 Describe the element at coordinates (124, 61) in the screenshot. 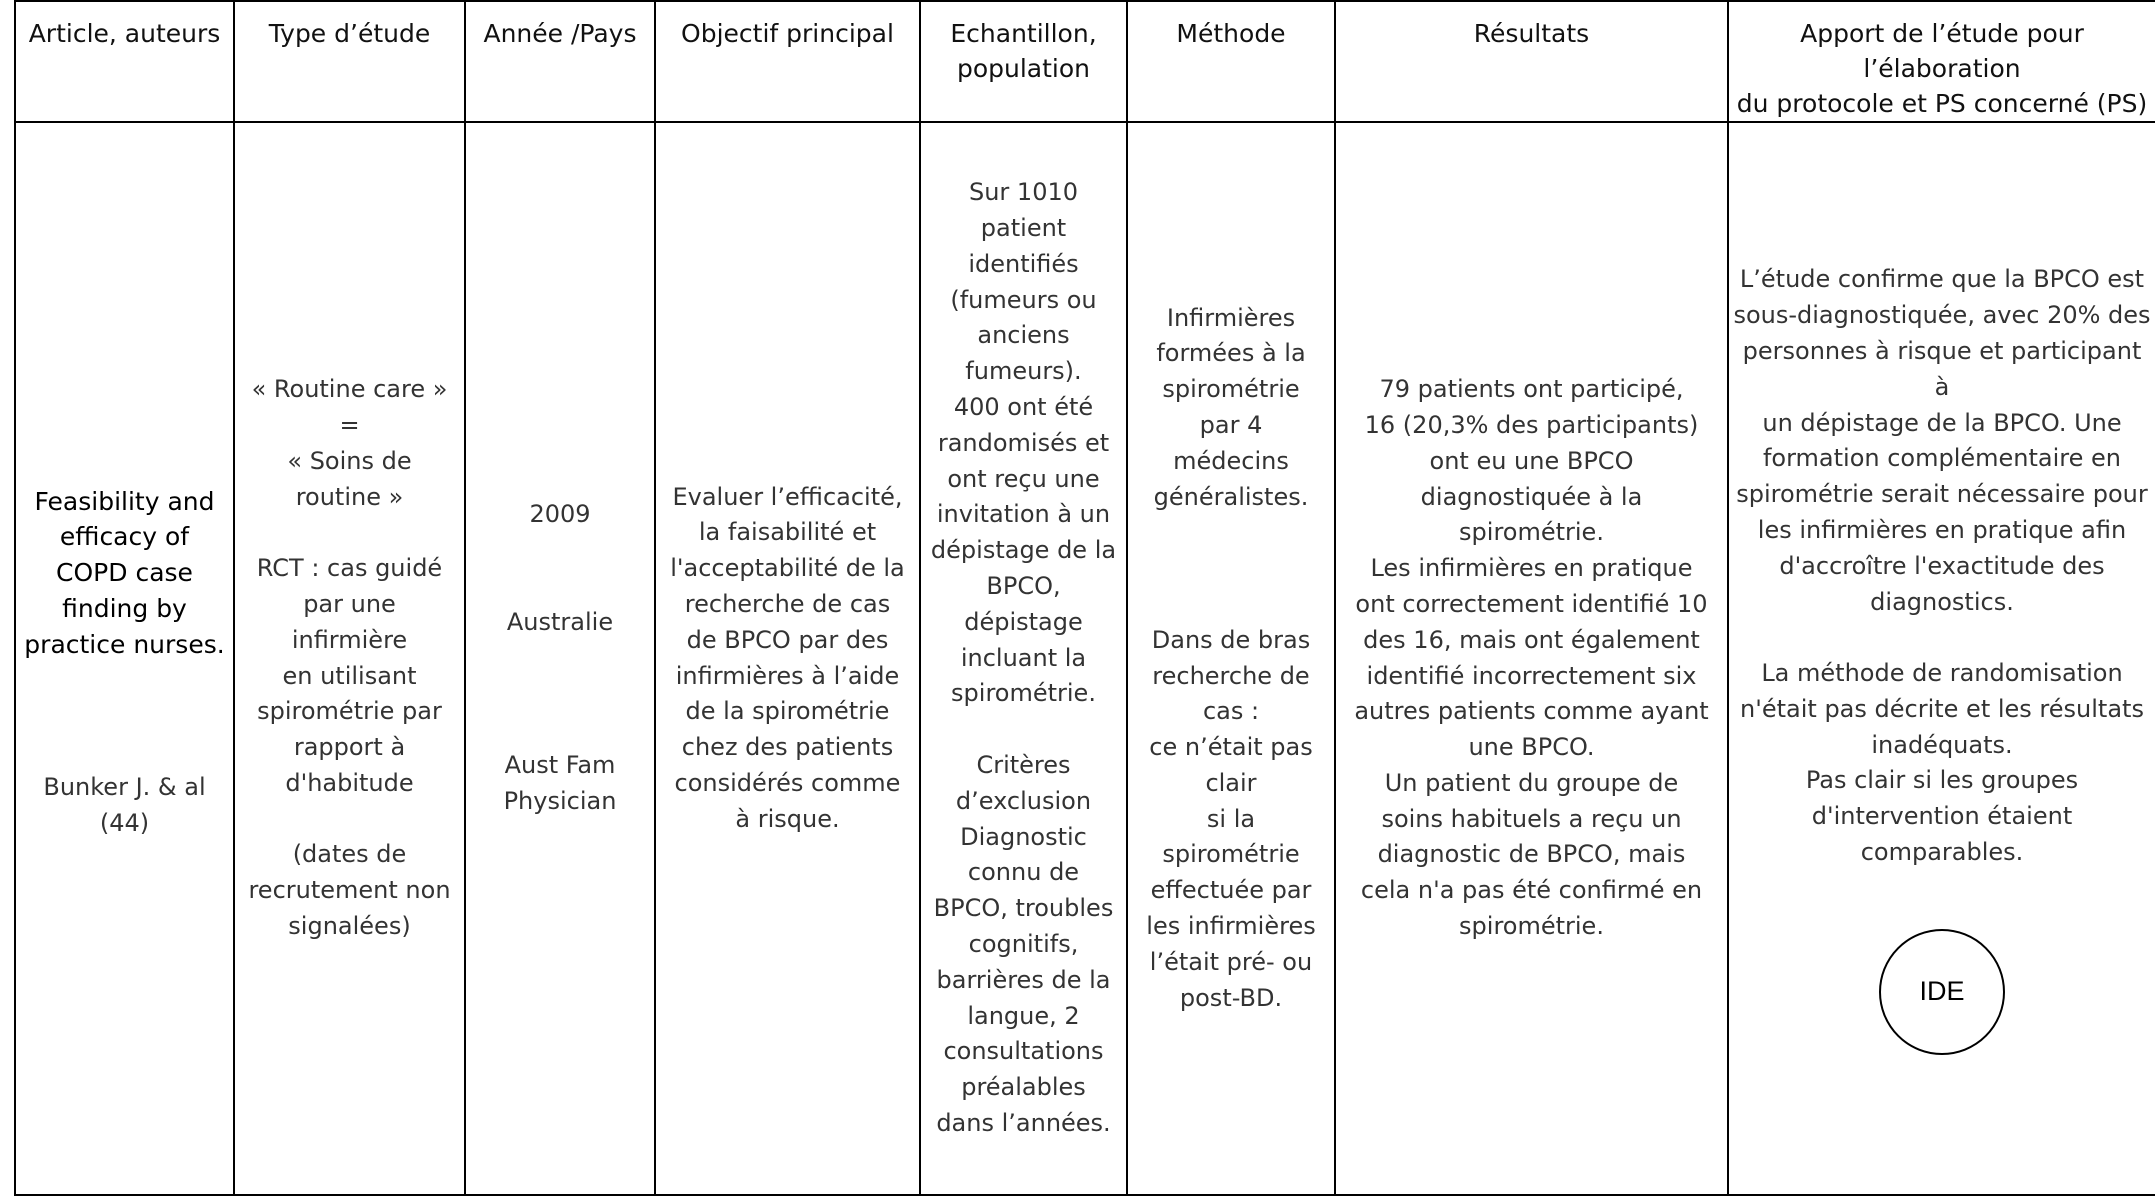

I see `header-article-authors: Article, auteurs` at that location.